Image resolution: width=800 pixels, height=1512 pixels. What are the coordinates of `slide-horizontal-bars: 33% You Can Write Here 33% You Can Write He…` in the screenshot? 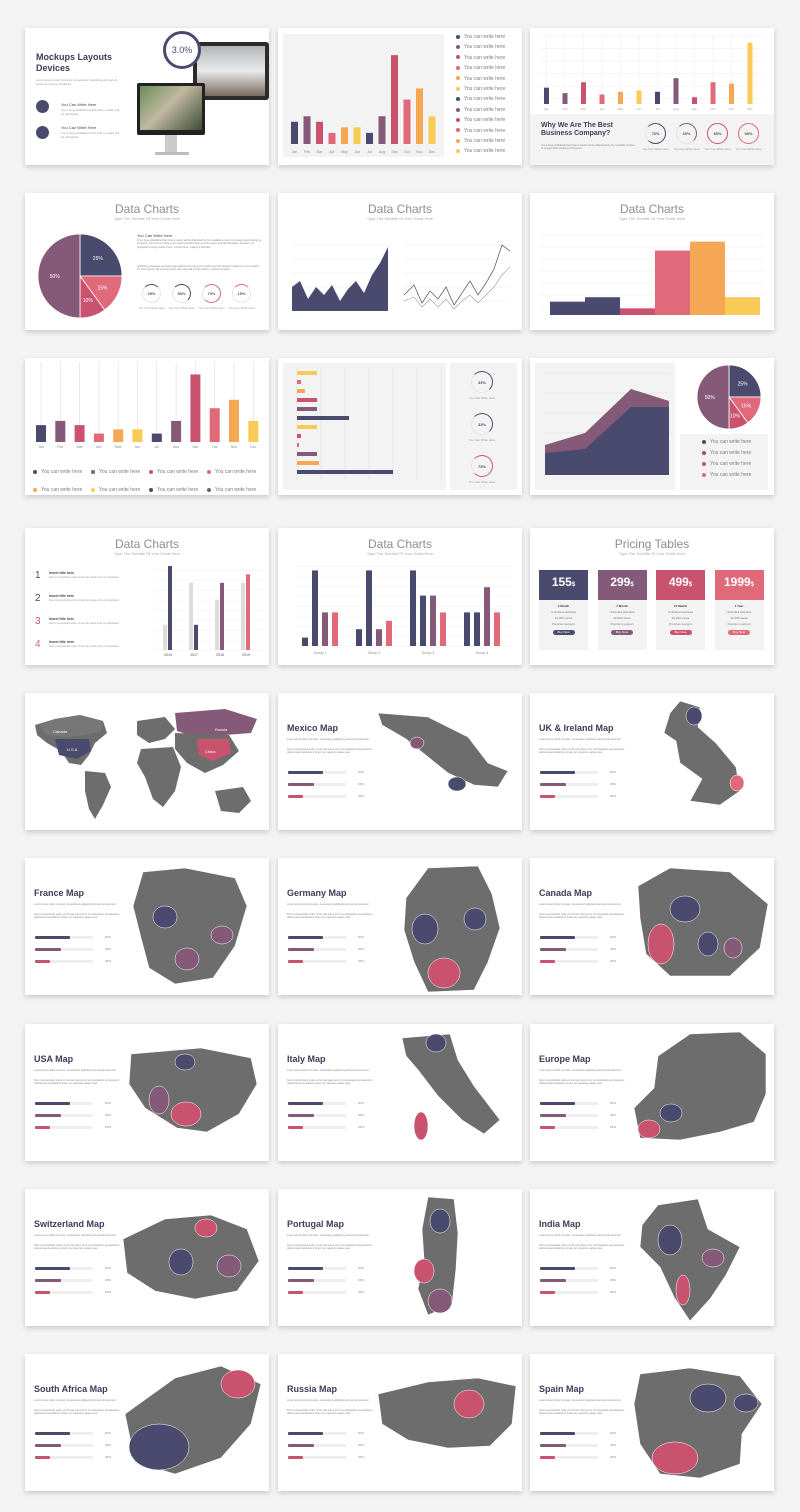 It's located at (400, 426).